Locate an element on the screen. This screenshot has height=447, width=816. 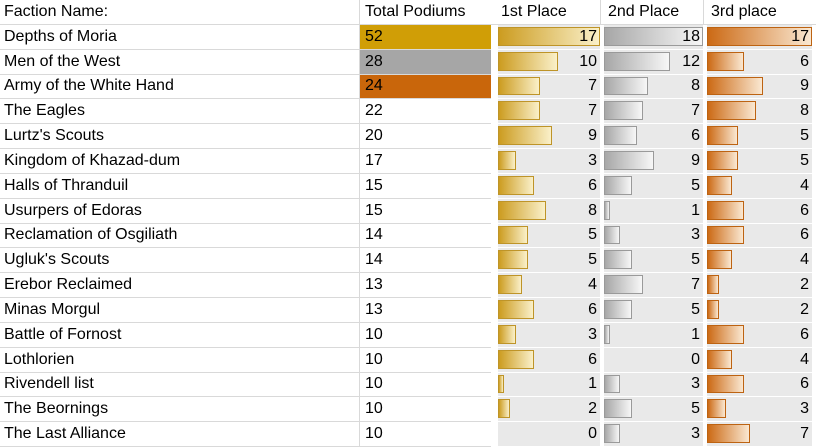
faction-name-cell: Usurpers of Edoras is located at coordinates (180, 211).